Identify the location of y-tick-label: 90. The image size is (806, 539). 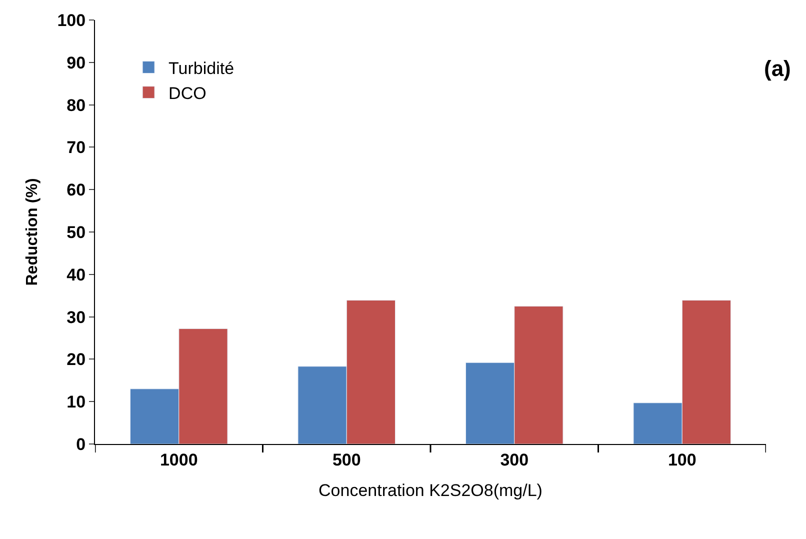
(76, 62).